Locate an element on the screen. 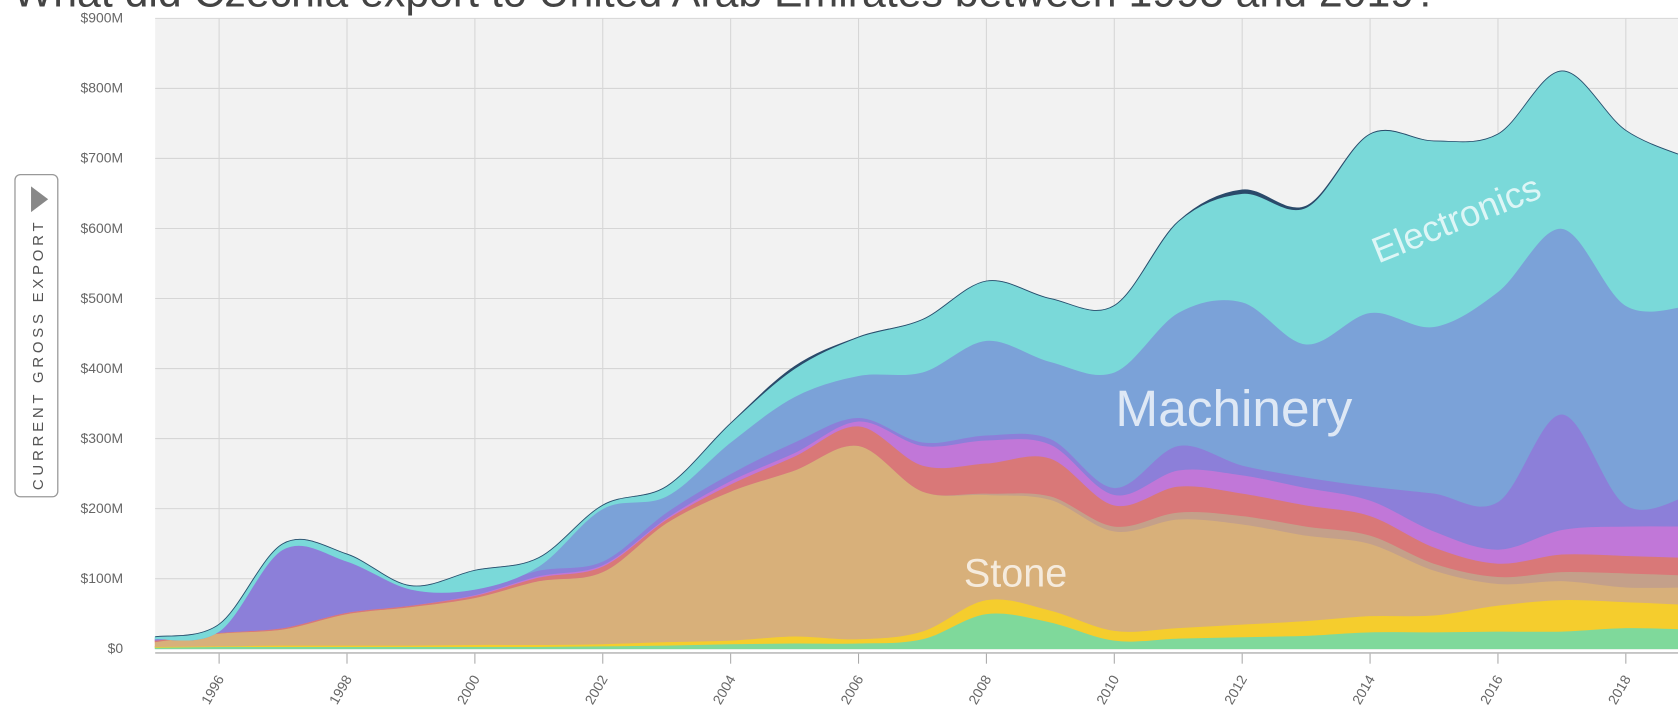 The height and width of the screenshot is (727, 1678). x-tick-label: 2010 is located at coordinates (1107, 689).